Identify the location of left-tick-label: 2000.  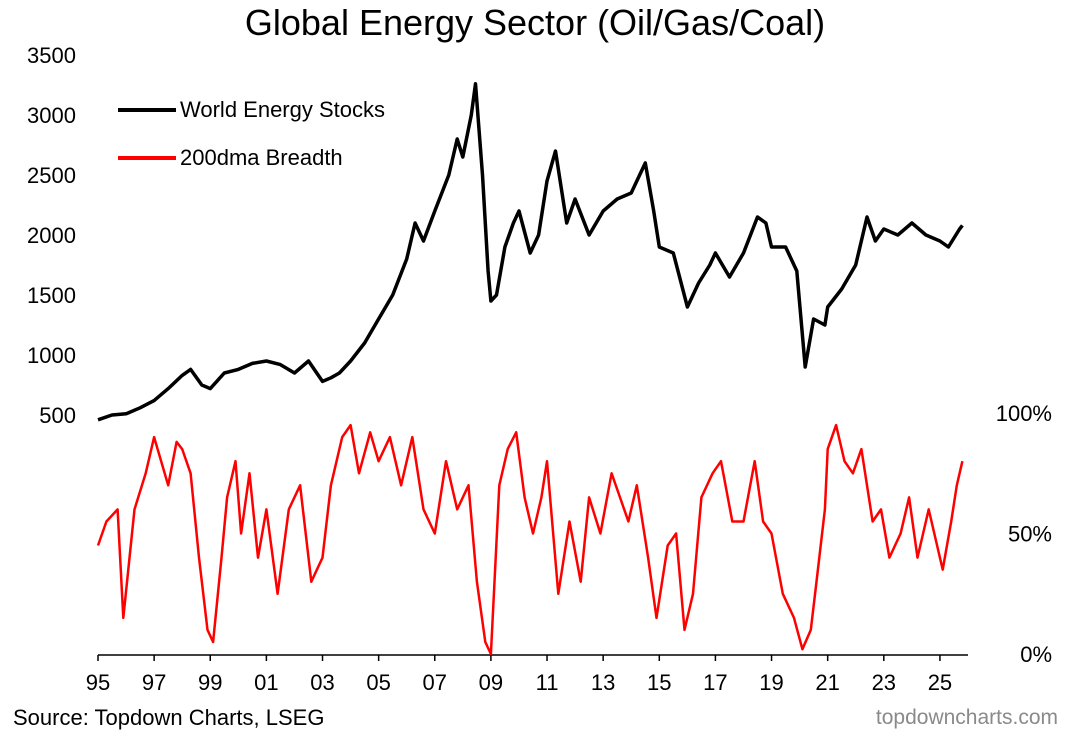
(51, 235).